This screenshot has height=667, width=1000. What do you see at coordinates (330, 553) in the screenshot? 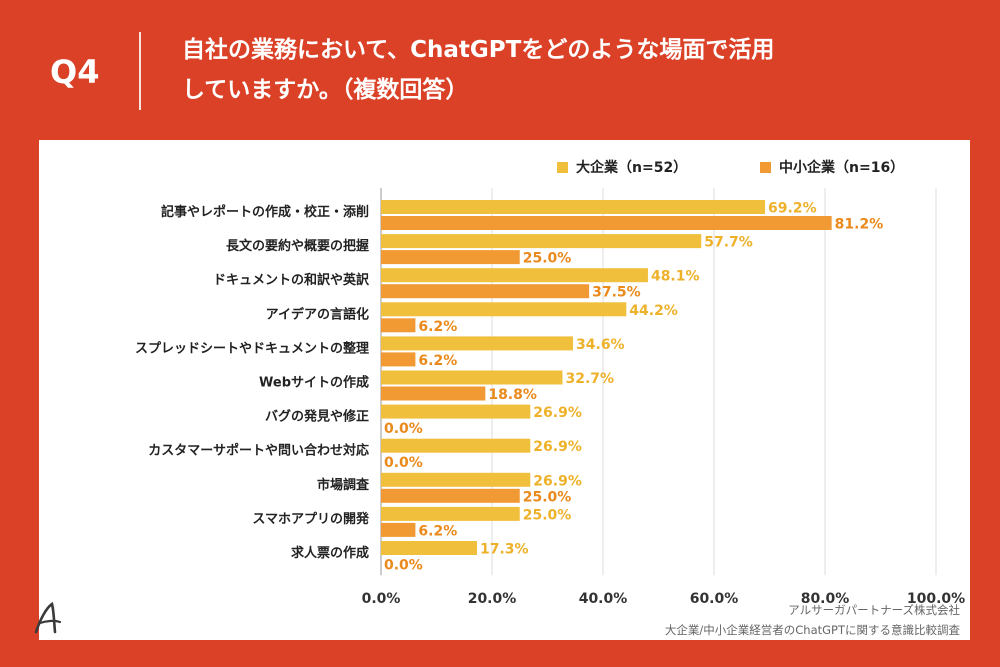
I see `category-label: 求人票の作成` at bounding box center [330, 553].